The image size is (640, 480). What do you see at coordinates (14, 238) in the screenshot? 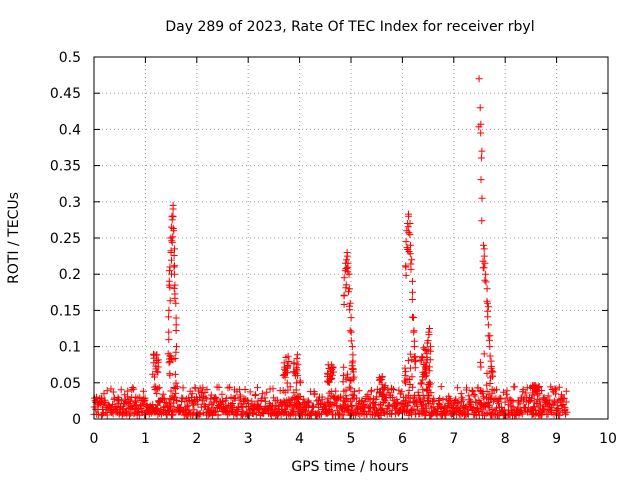
I see `y-axis-label: ROTI / TECUs` at bounding box center [14, 238].